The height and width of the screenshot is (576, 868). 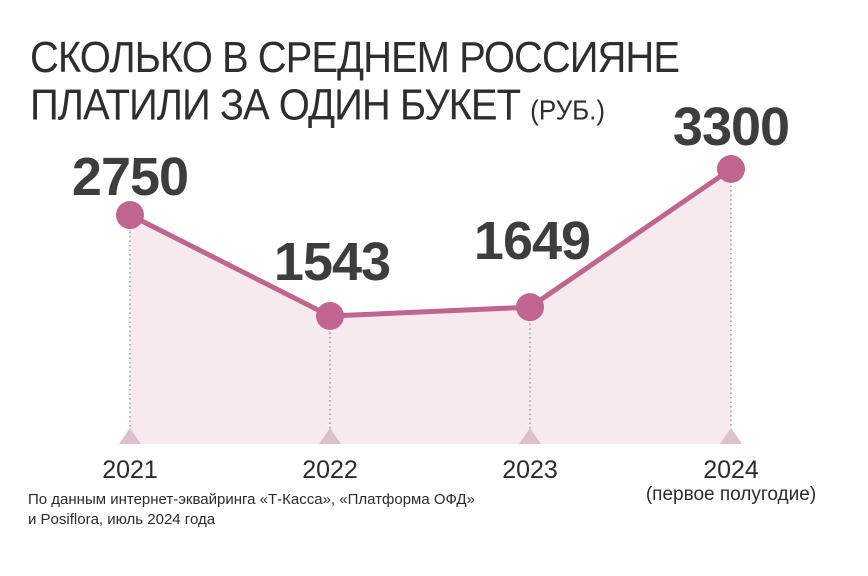 I want to click on data-point-2021, so click(x=130, y=215).